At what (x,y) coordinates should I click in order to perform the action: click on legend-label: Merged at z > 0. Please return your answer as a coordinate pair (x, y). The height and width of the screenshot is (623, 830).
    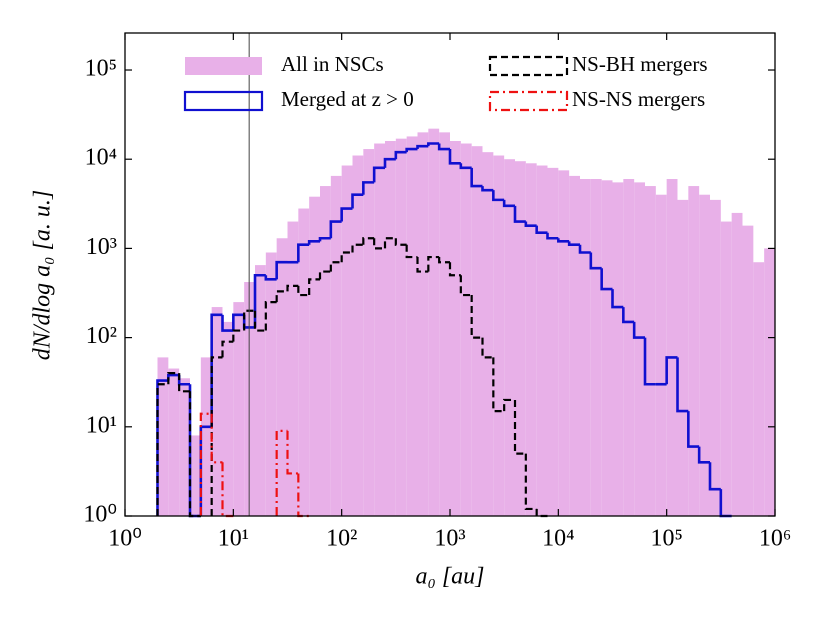
    Looking at the image, I should click on (347, 99).